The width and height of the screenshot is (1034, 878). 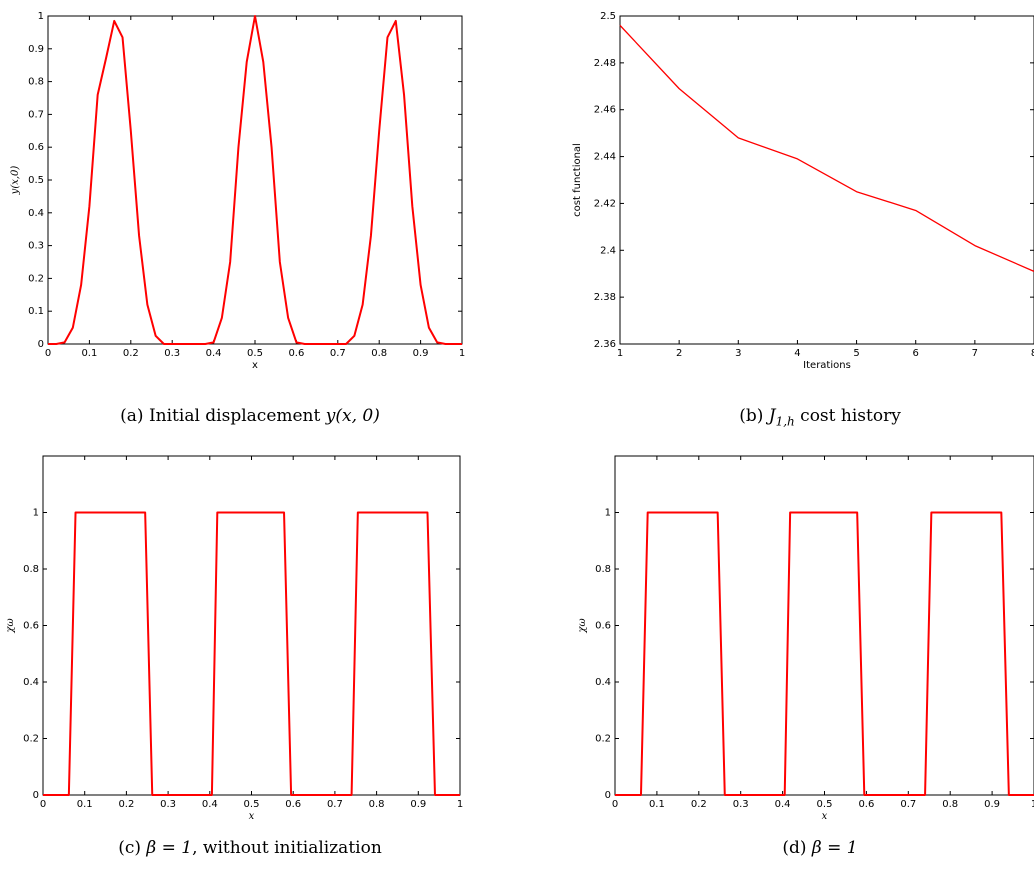 I want to click on y-axis-label: cost functional, so click(x=577, y=180).